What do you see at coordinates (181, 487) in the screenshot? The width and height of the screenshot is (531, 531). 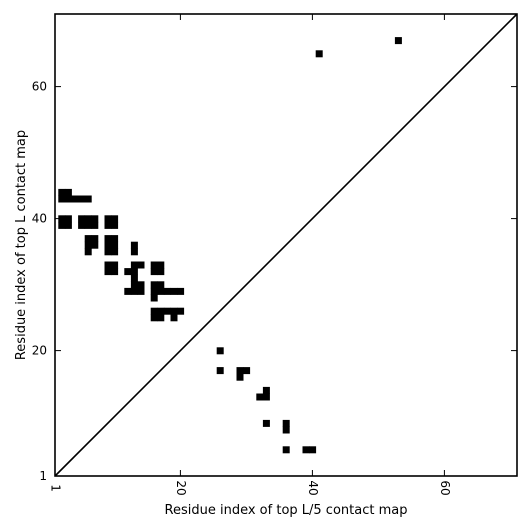 I see `x-tick-label: 20` at bounding box center [181, 487].